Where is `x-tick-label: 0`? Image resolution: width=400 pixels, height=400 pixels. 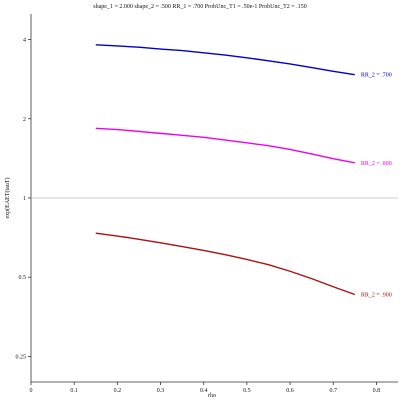
x-tick-label: 0 is located at coordinates (31, 391).